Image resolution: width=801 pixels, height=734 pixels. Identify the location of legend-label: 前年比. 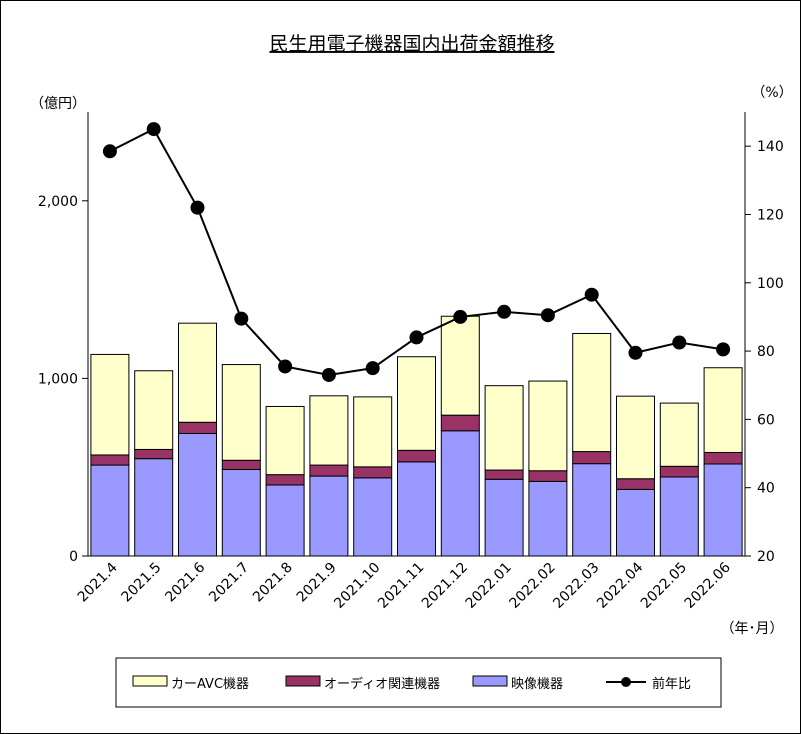
(671, 684).